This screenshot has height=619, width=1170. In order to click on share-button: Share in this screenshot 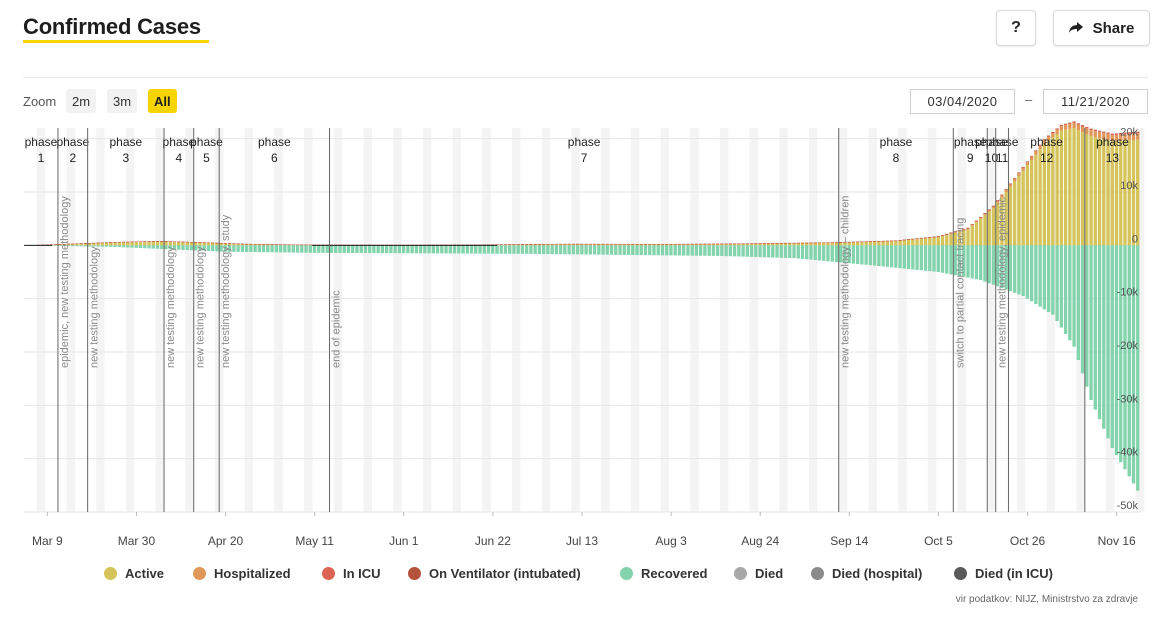, I will do `click(1101, 28)`.